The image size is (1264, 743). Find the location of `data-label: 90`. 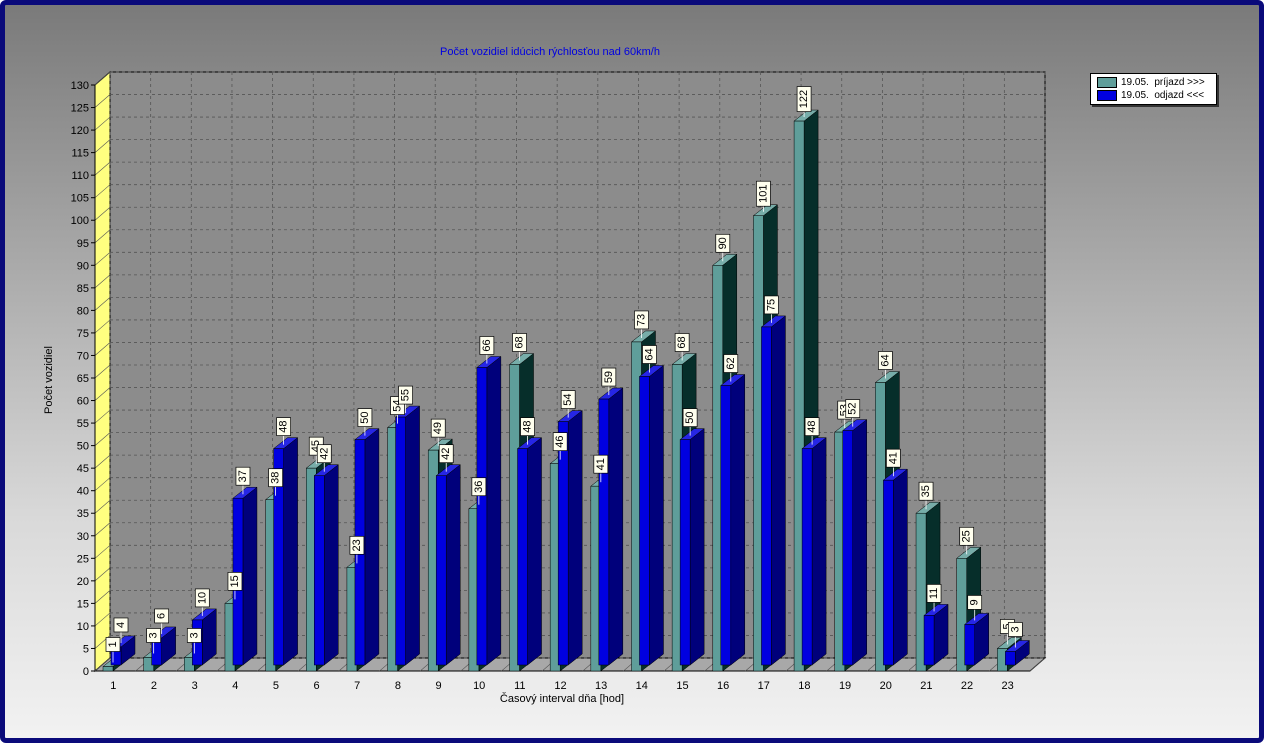

data-label: 90 is located at coordinates (723, 243).